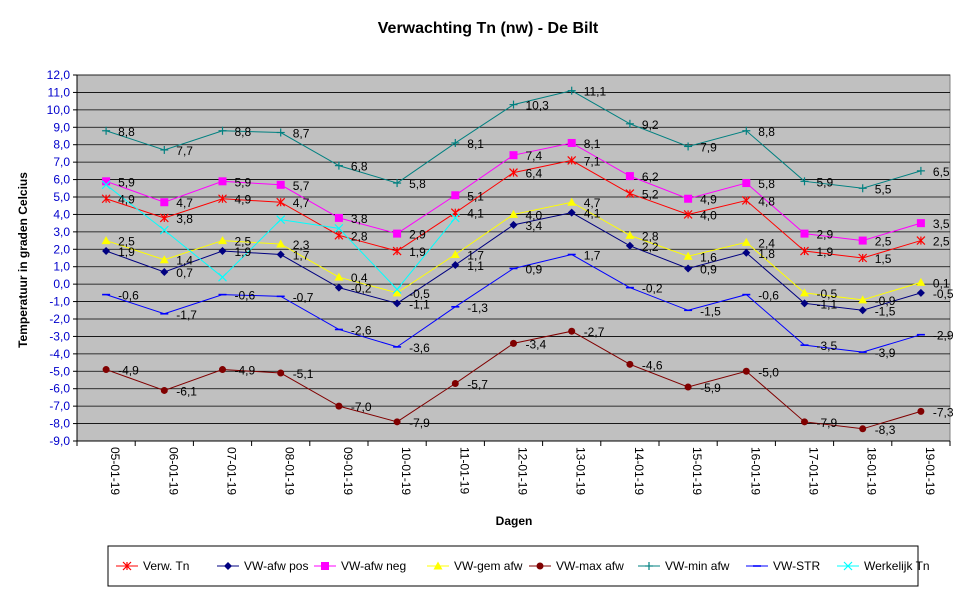 This screenshot has width=976, height=604. Describe the element at coordinates (475, 214) in the screenshot. I see `data-label-verw-tn: 4,1` at that location.